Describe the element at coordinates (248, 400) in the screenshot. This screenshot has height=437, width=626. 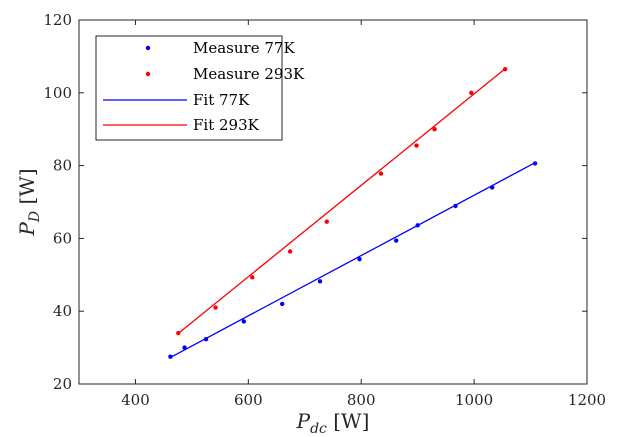
I see `x-tick-label: 600` at that location.